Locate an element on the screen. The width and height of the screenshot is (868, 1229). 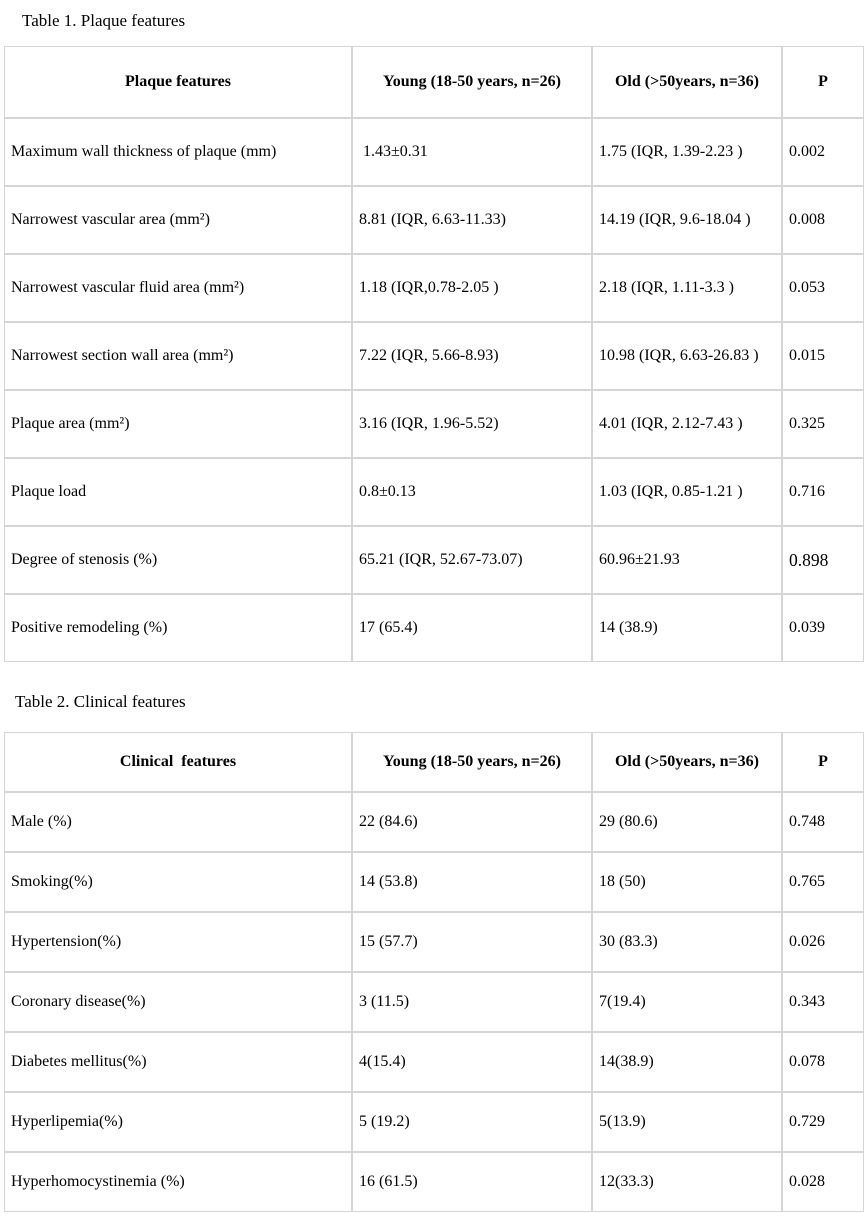
cell-p: 0.008 is located at coordinates (823, 220).